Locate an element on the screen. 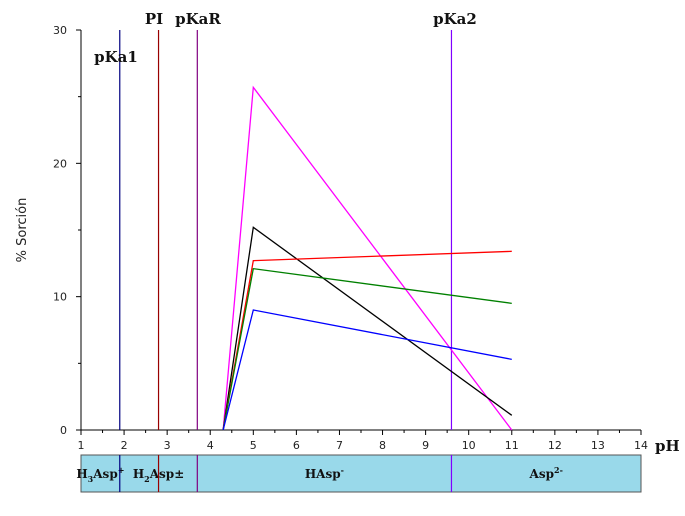 This screenshot has width=685, height=516. x-tick-label: 10 is located at coordinates (469, 445).